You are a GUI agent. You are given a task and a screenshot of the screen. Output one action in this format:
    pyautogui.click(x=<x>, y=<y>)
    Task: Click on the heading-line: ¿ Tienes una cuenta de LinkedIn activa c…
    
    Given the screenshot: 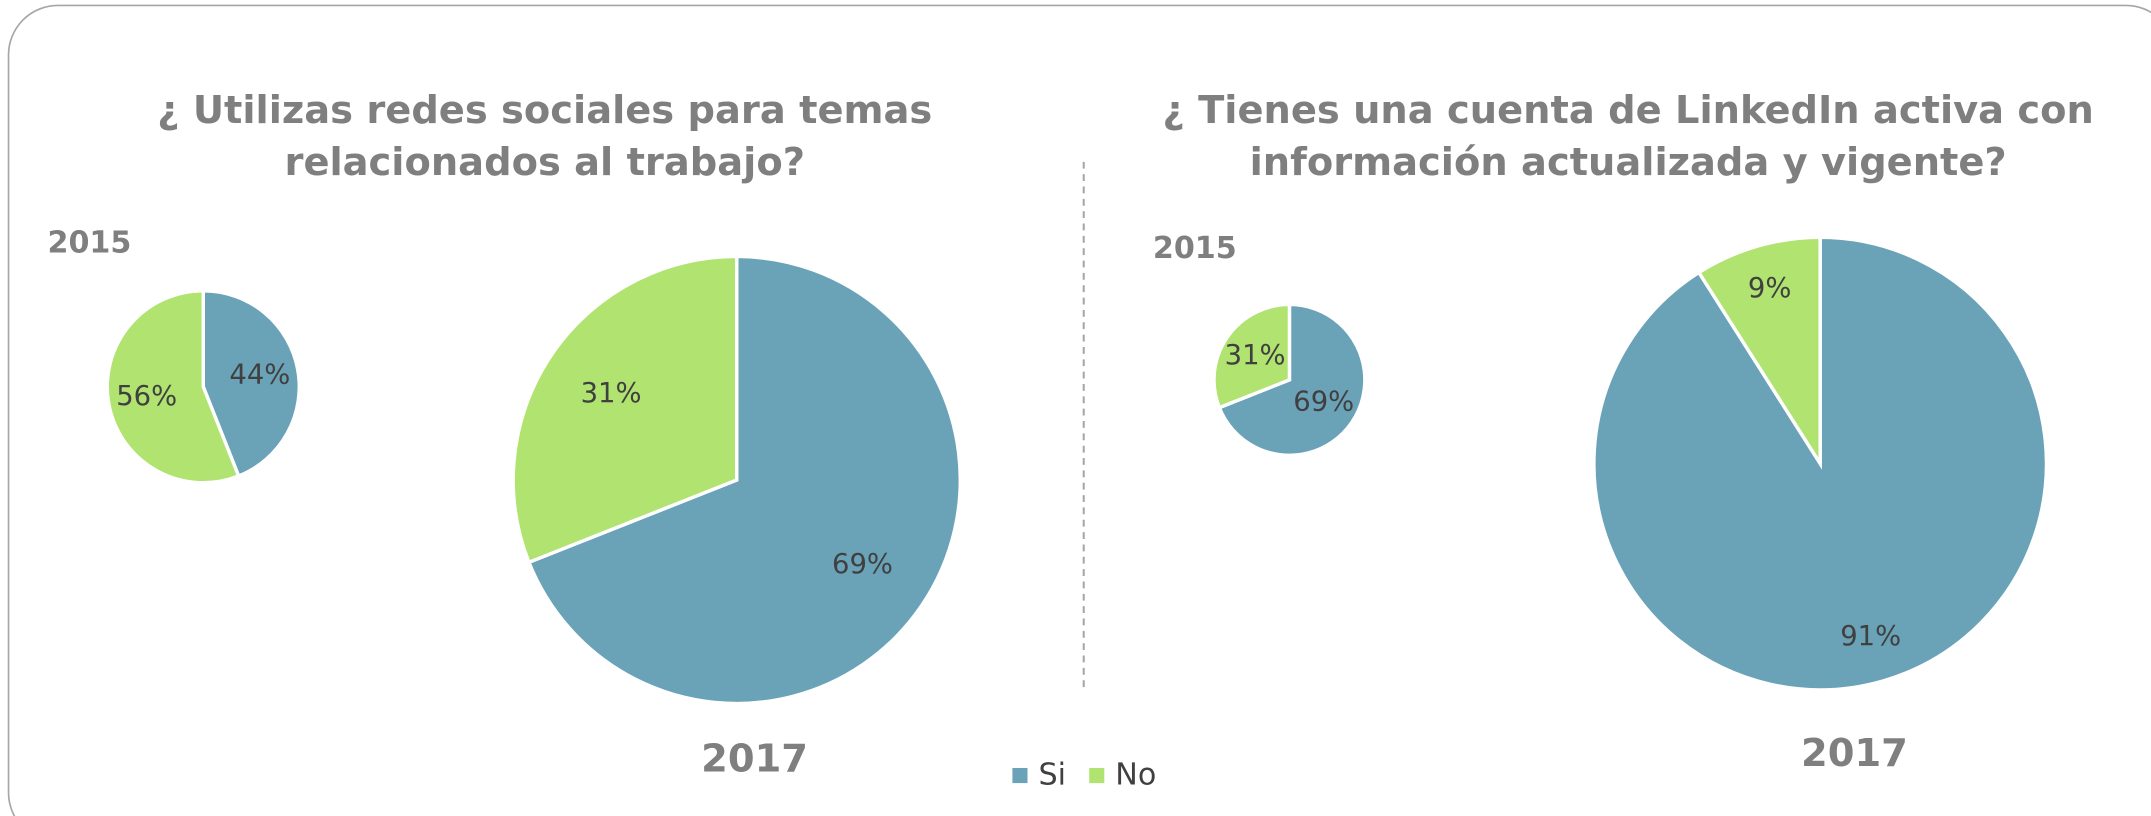 What is the action you would take?
    pyautogui.click(x=1627, y=110)
    